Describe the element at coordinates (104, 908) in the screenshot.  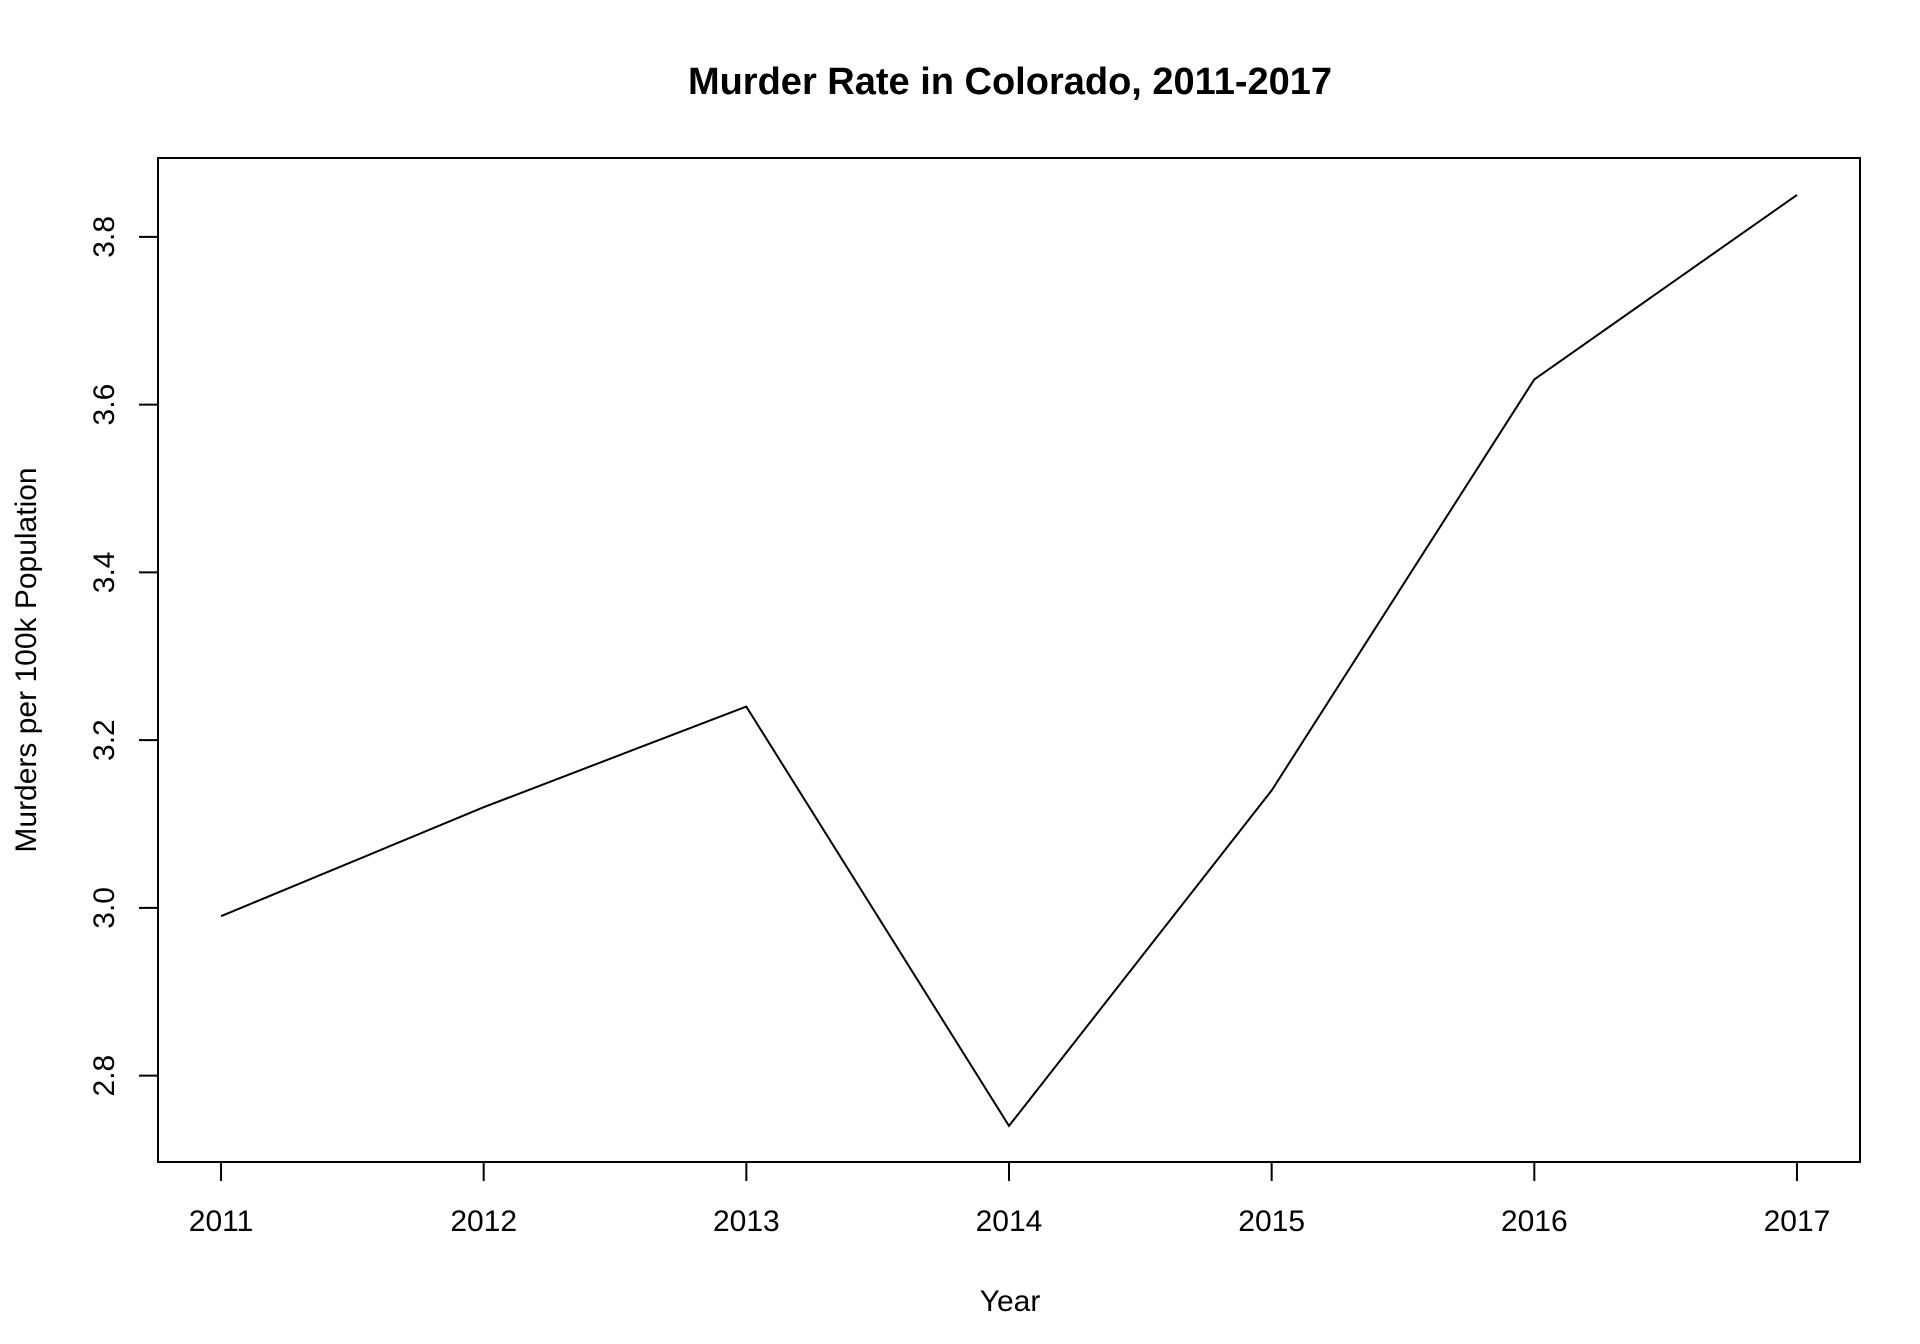
I see `y-tick-label: 3.0` at that location.